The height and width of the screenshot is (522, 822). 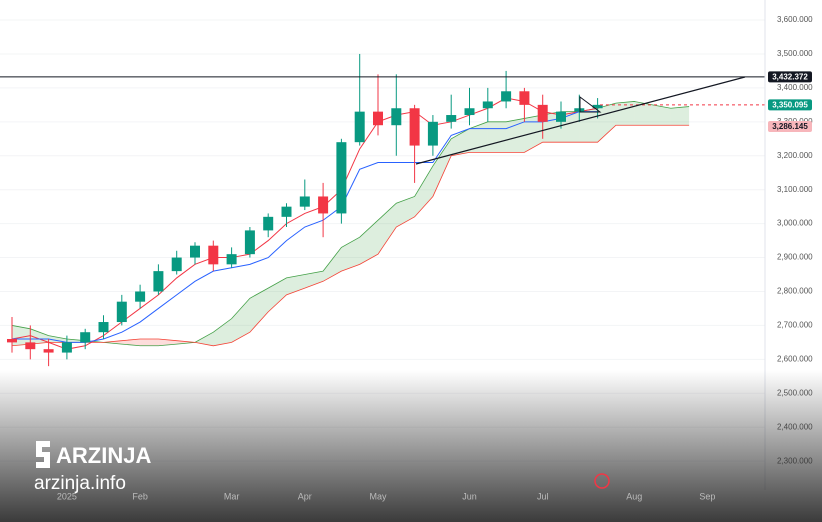 What do you see at coordinates (795, 53) in the screenshot?
I see `y-tick-label: 3,500.000` at bounding box center [795, 53].